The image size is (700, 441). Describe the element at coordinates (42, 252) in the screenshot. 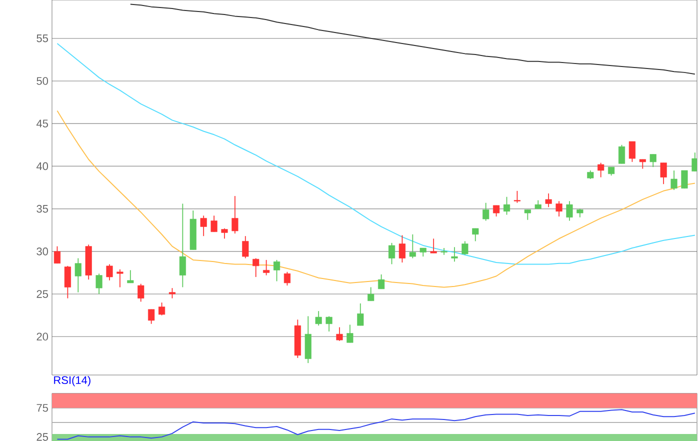

I see `y-tick-label: 30` at that location.